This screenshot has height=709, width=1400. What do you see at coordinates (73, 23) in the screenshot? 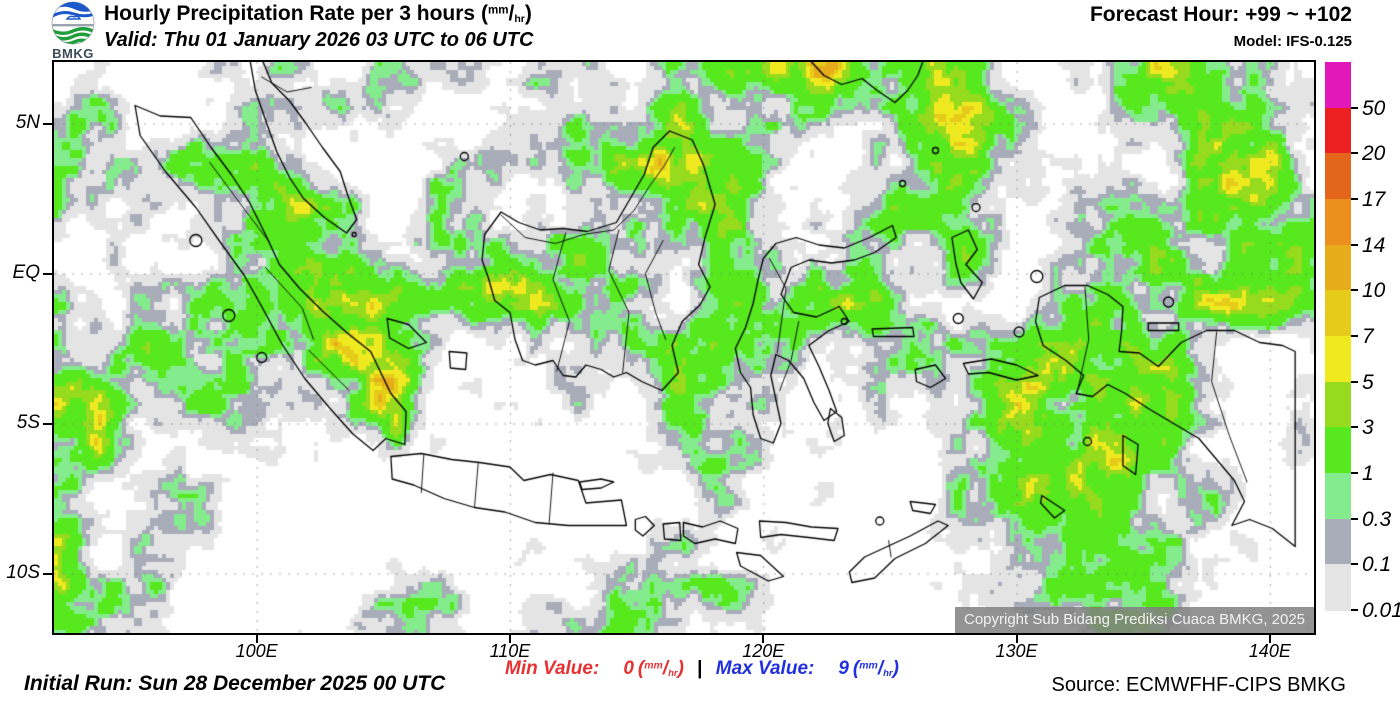
I see `bmkg-logo-icon` at bounding box center [73, 23].